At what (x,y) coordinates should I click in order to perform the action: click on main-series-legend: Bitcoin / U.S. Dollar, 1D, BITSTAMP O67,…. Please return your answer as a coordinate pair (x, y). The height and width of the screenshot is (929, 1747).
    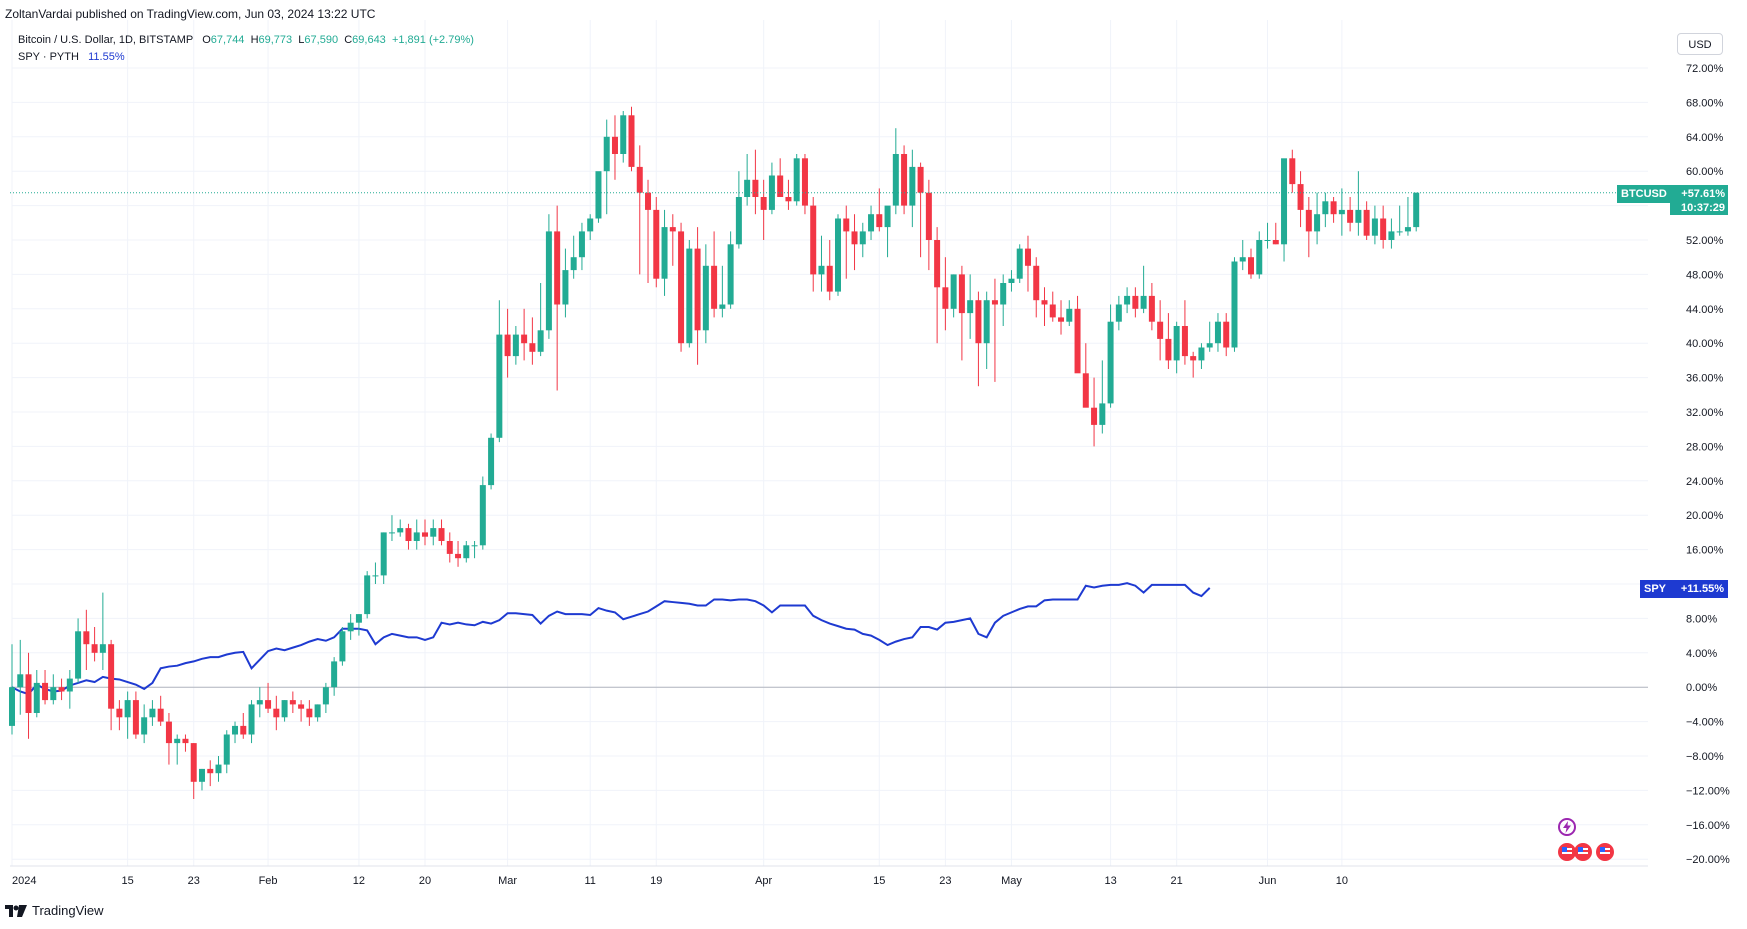
    Looking at the image, I should click on (246, 40).